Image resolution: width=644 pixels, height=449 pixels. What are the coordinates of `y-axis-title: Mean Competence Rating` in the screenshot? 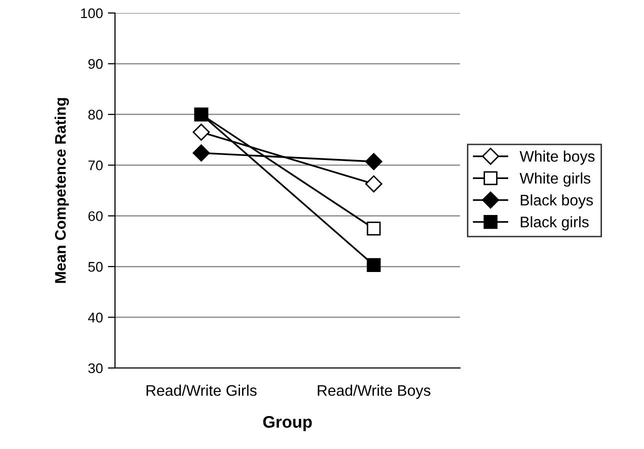 It's located at (61, 190).